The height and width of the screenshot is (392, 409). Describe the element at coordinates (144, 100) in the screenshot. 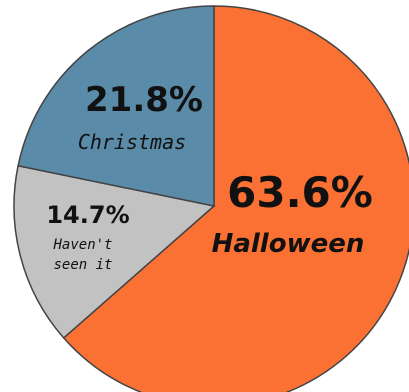

I see `slice-value-label-christmas: 21.8%` at that location.